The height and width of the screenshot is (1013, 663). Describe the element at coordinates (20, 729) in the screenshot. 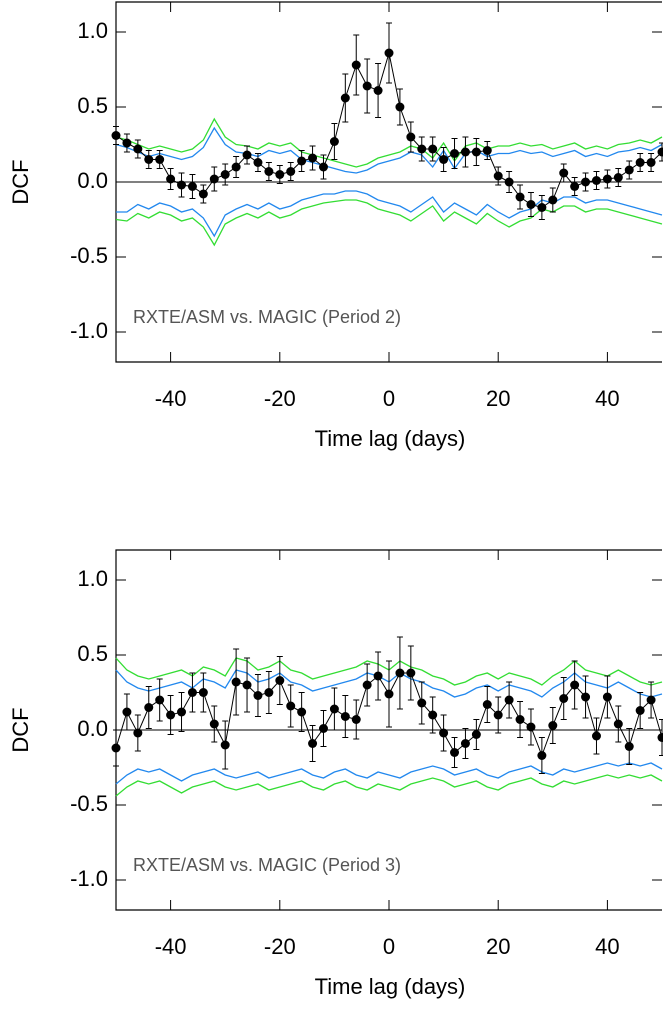

I see `y-axis-label: DCF` at that location.